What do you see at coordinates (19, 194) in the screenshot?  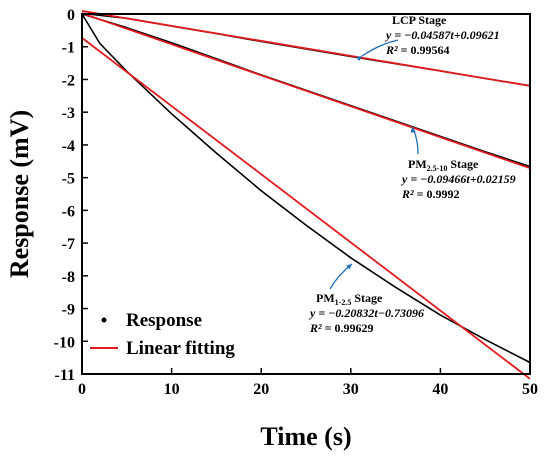 I see `y-axis-title: Response (mV)` at bounding box center [19, 194].